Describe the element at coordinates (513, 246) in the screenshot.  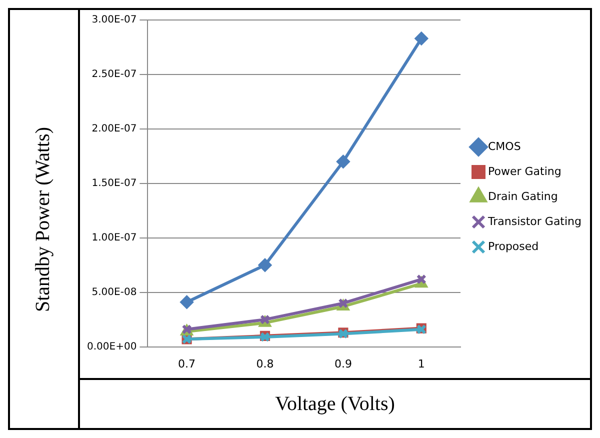
I see `legend-label: Proposed` at that location.